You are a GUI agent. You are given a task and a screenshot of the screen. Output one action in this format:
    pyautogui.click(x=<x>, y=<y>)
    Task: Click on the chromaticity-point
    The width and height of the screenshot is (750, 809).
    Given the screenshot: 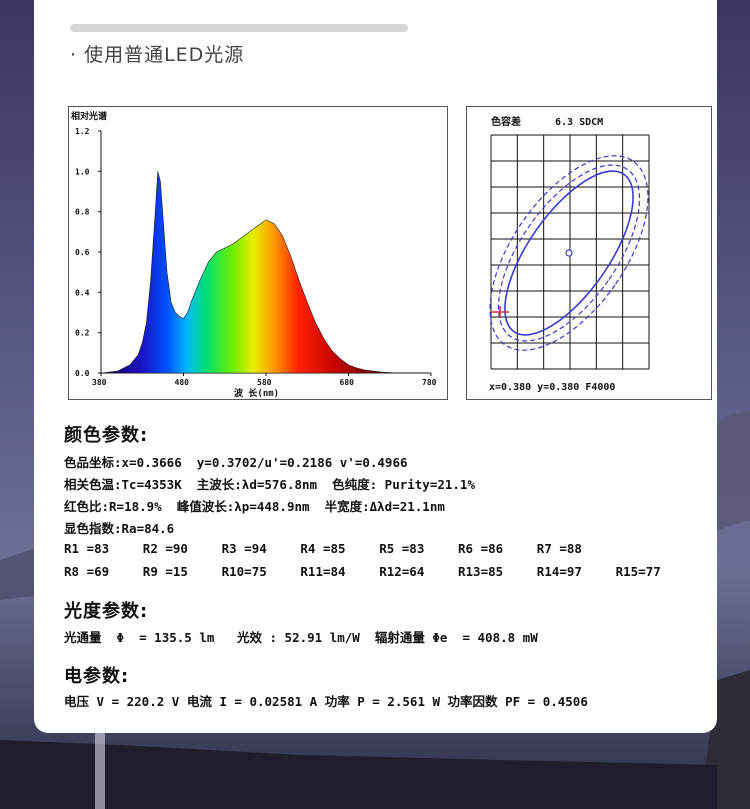 What is the action you would take?
    pyautogui.click(x=569, y=253)
    